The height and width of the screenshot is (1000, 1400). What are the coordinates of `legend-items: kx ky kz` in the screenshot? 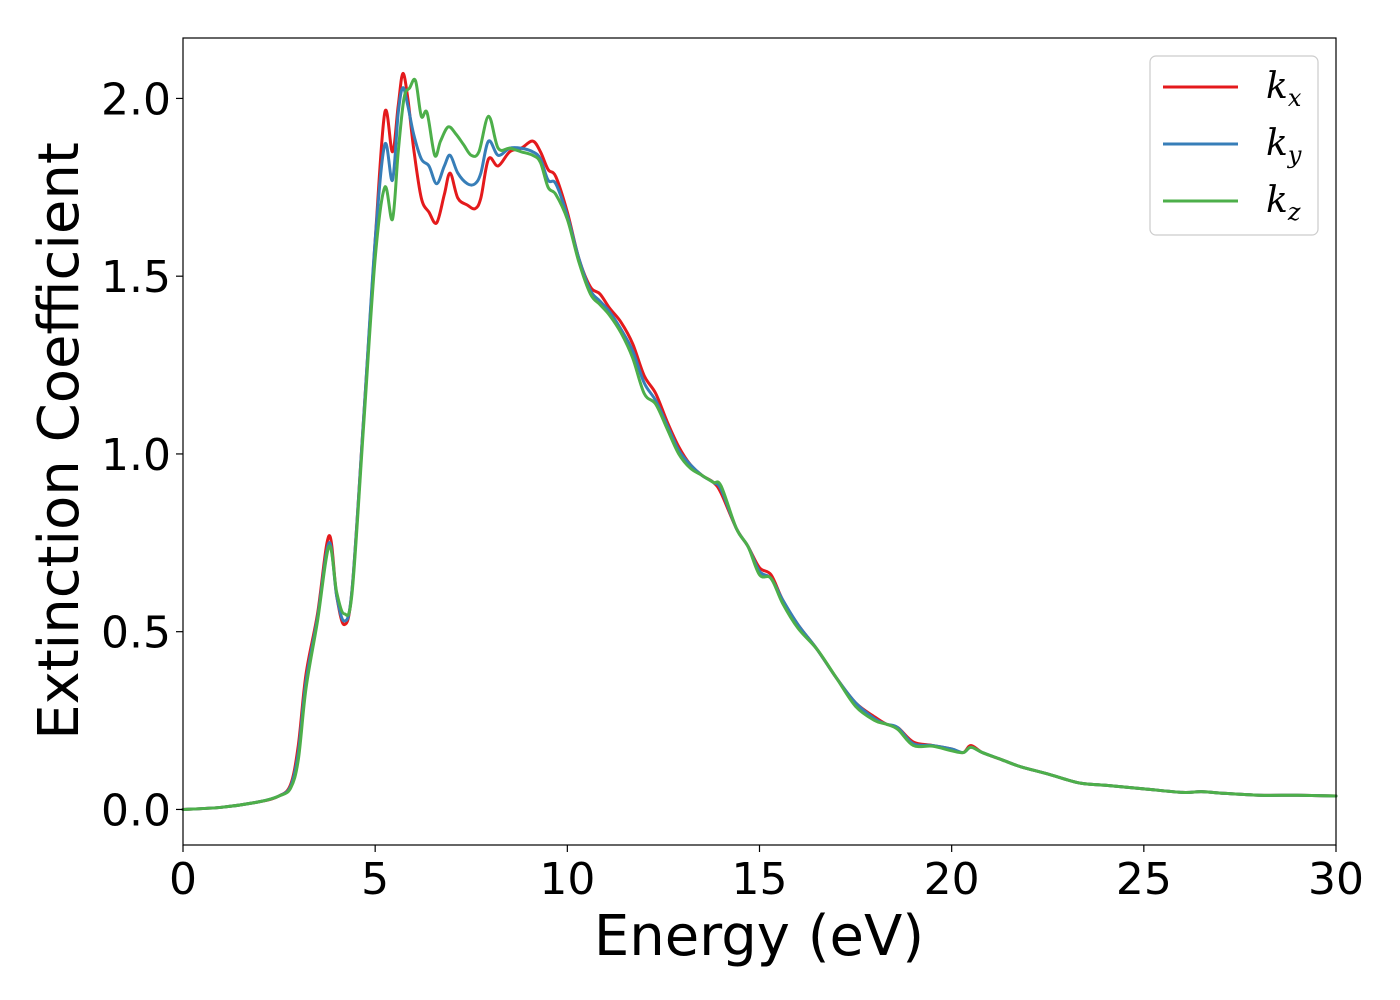 It's located at (1232, 146).